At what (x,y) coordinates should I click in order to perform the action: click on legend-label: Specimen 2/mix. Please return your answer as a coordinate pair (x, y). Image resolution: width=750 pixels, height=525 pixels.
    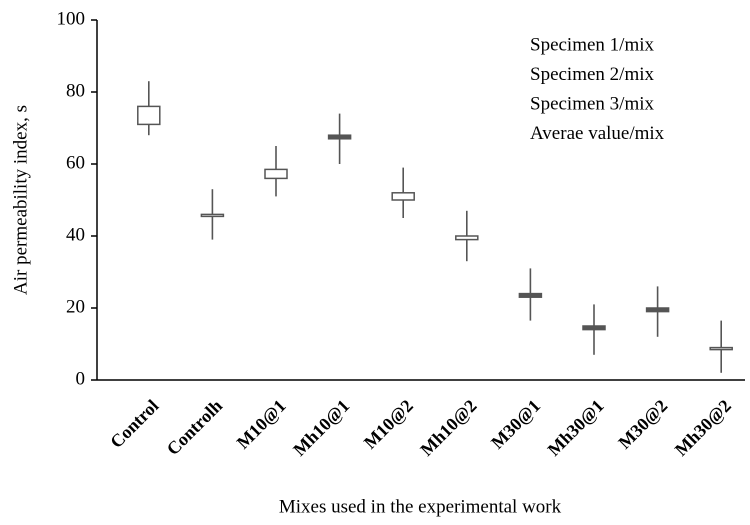
    Looking at the image, I should click on (592, 74).